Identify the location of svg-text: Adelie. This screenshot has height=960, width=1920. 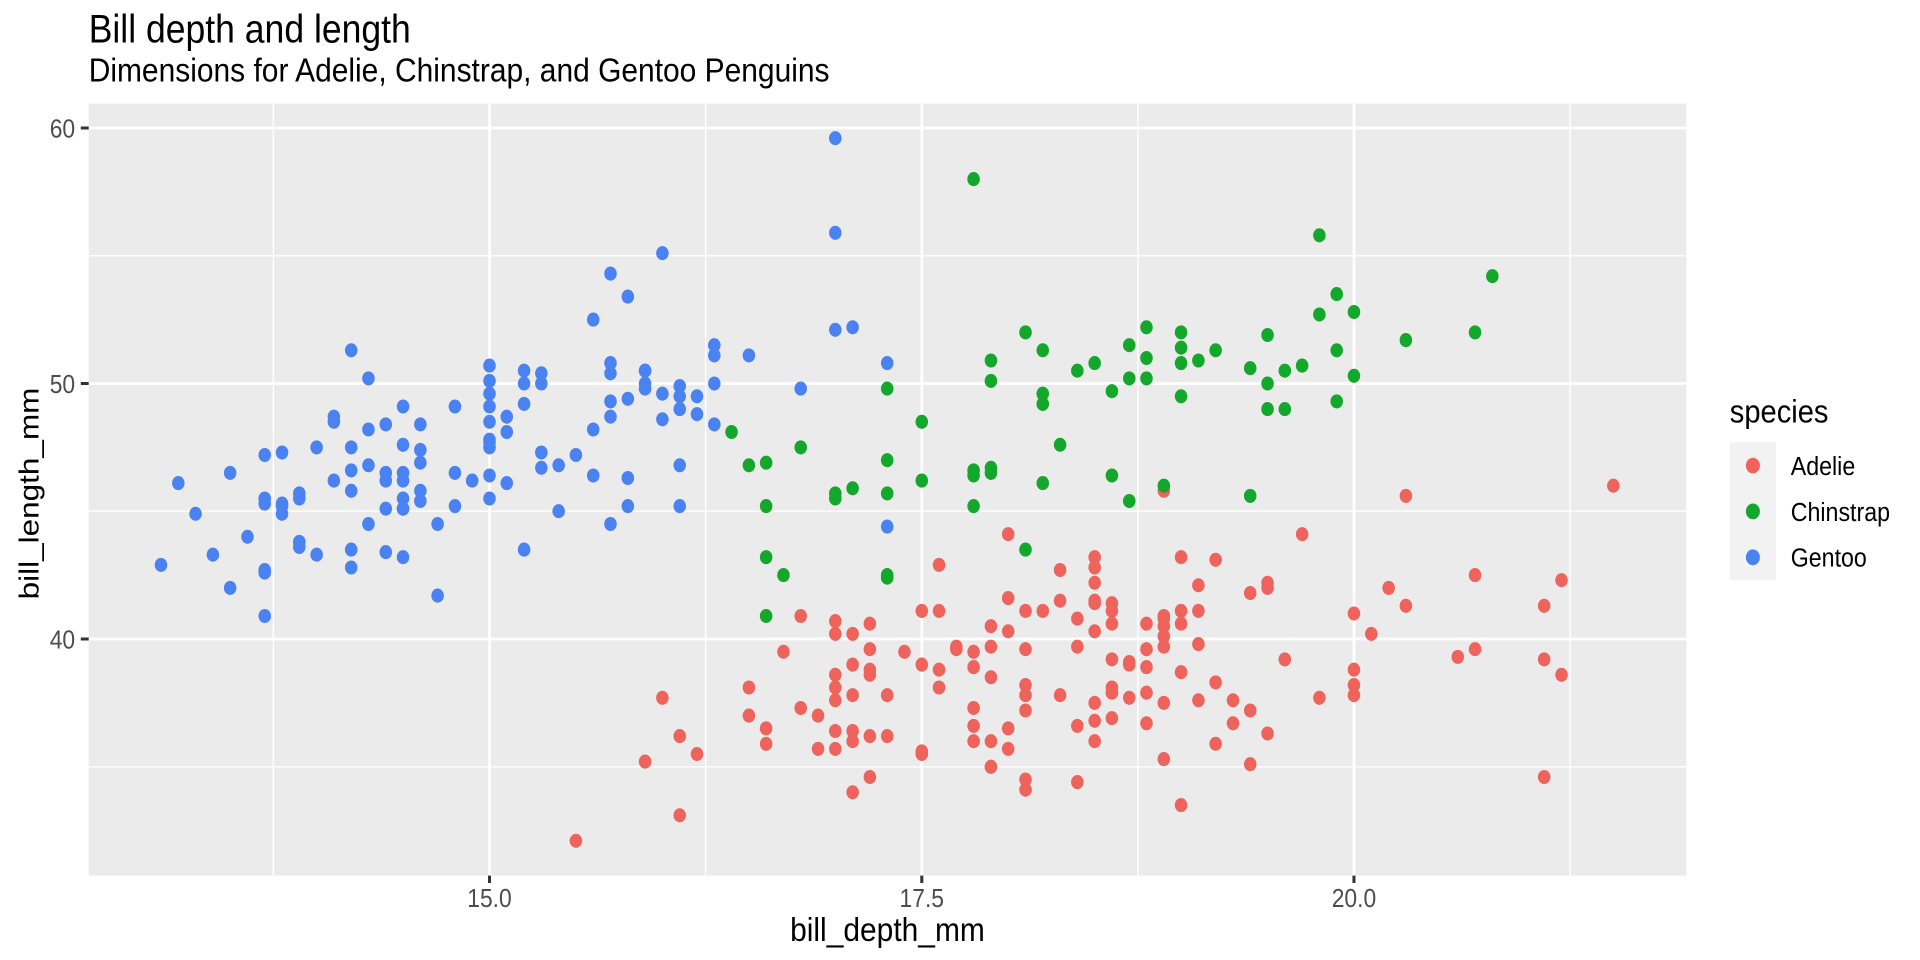
(1823, 467).